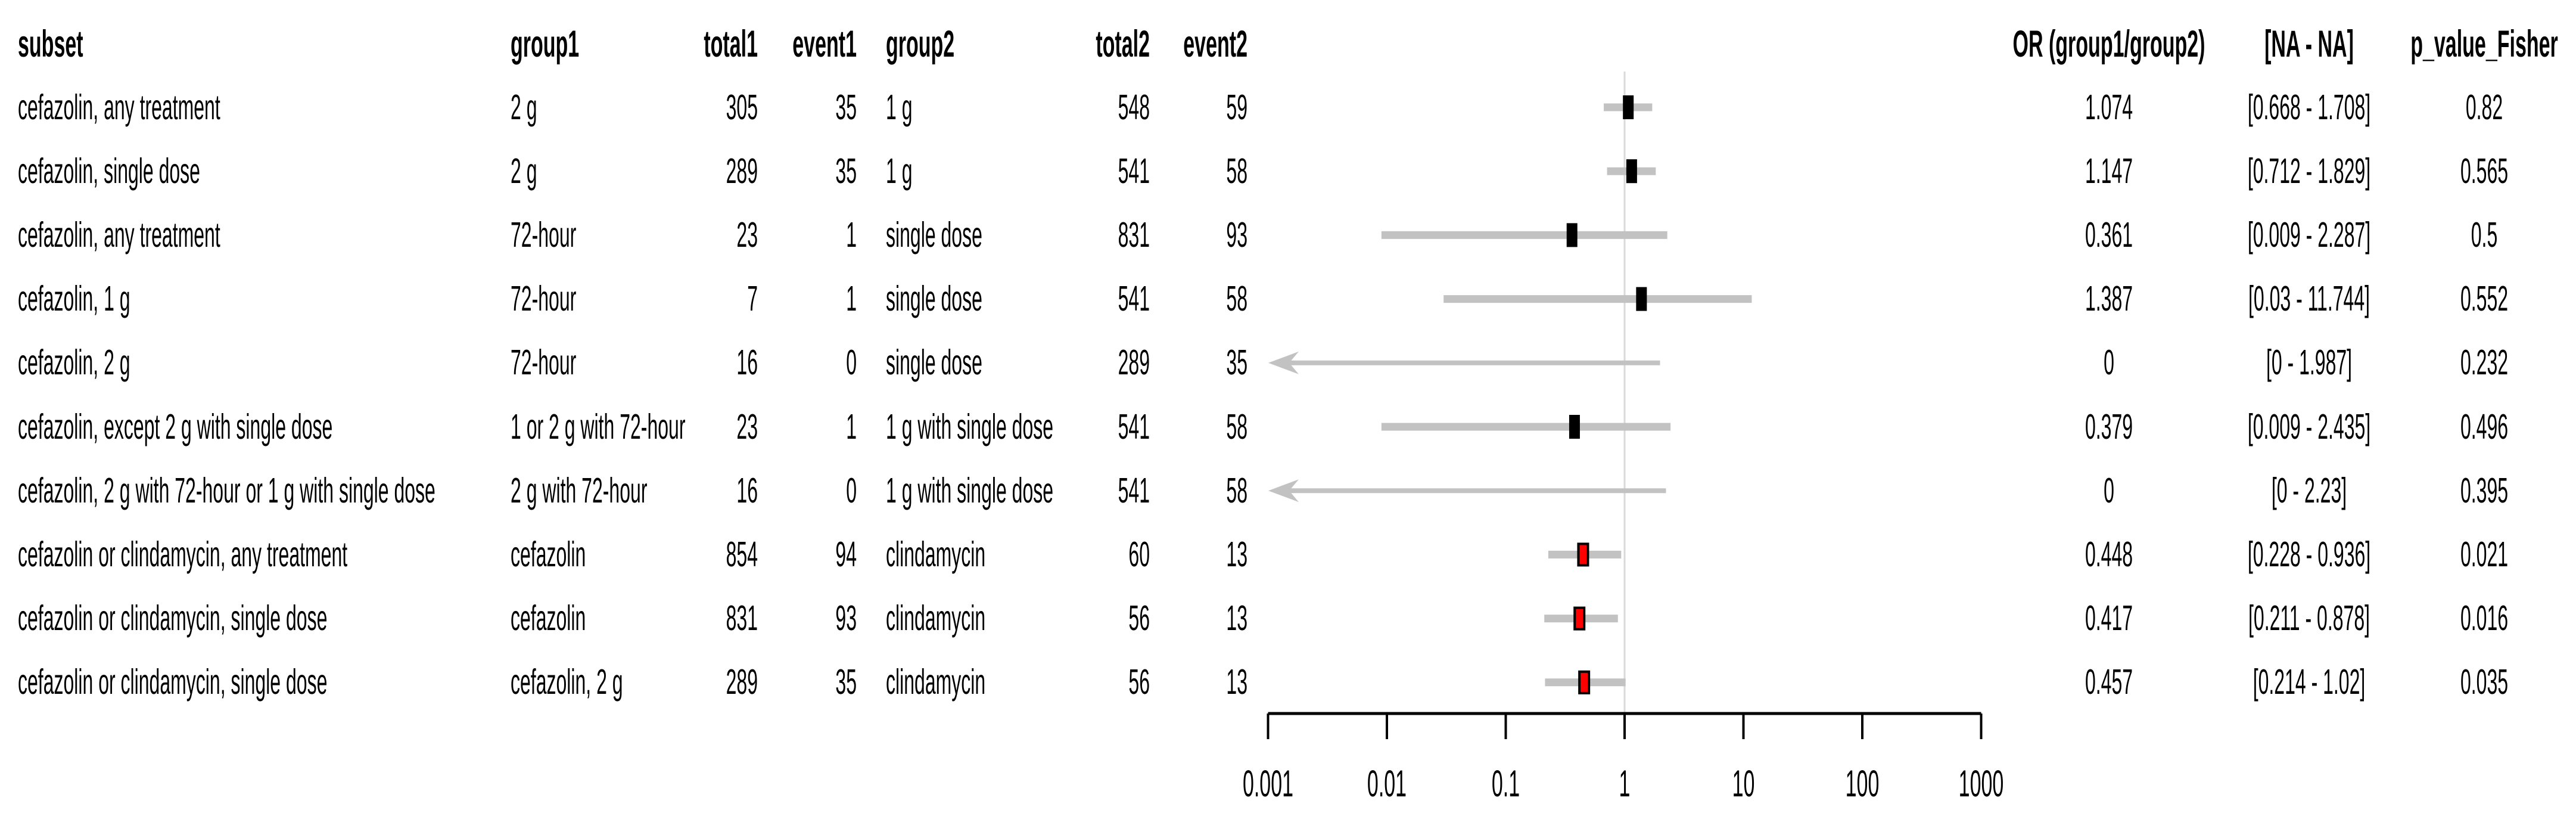  I want to click on row-8-or-text: 0.417, so click(2109, 618).